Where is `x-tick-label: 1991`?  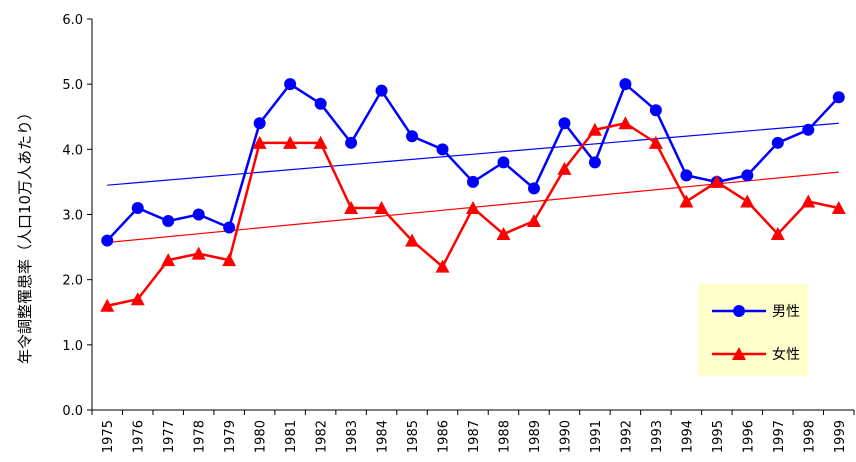
x-tick-label: 1991 is located at coordinates (596, 436).